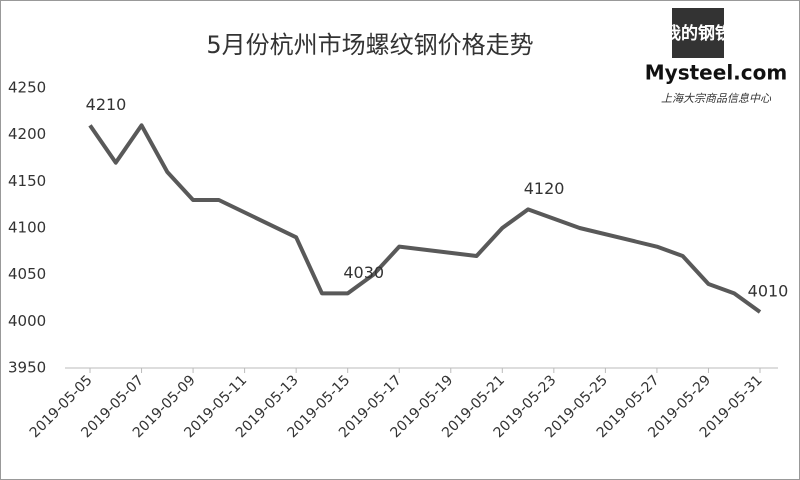 The width and height of the screenshot is (800, 480). I want to click on y-tick-label: 4250, so click(27, 88).